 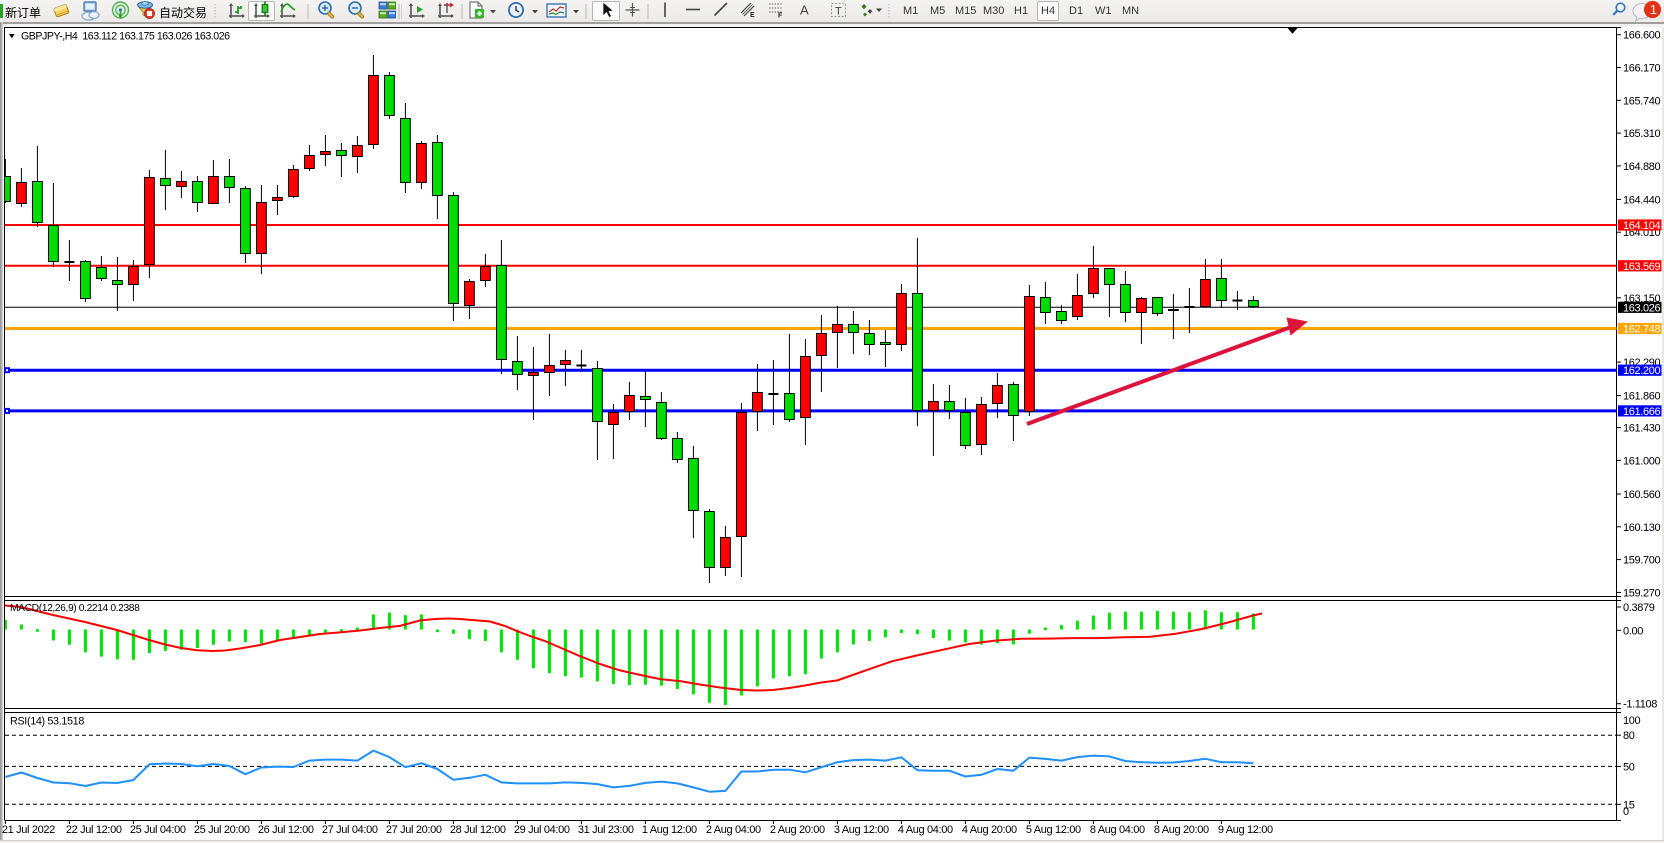 What do you see at coordinates (1629, 767) in the screenshot?
I see `svg-text: 50` at bounding box center [1629, 767].